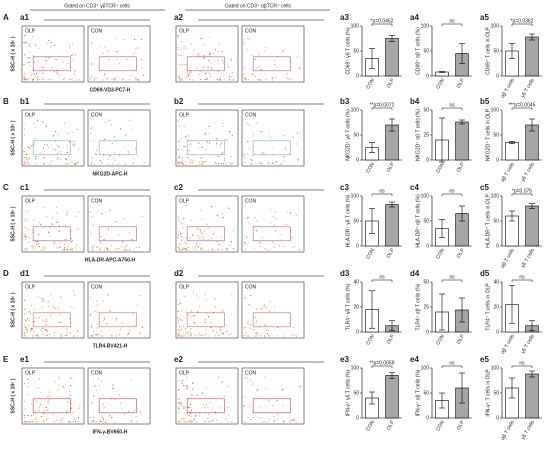  I want to click on y-axis-label: CD69⁺ γδ T cells (%), so click(348, 50).